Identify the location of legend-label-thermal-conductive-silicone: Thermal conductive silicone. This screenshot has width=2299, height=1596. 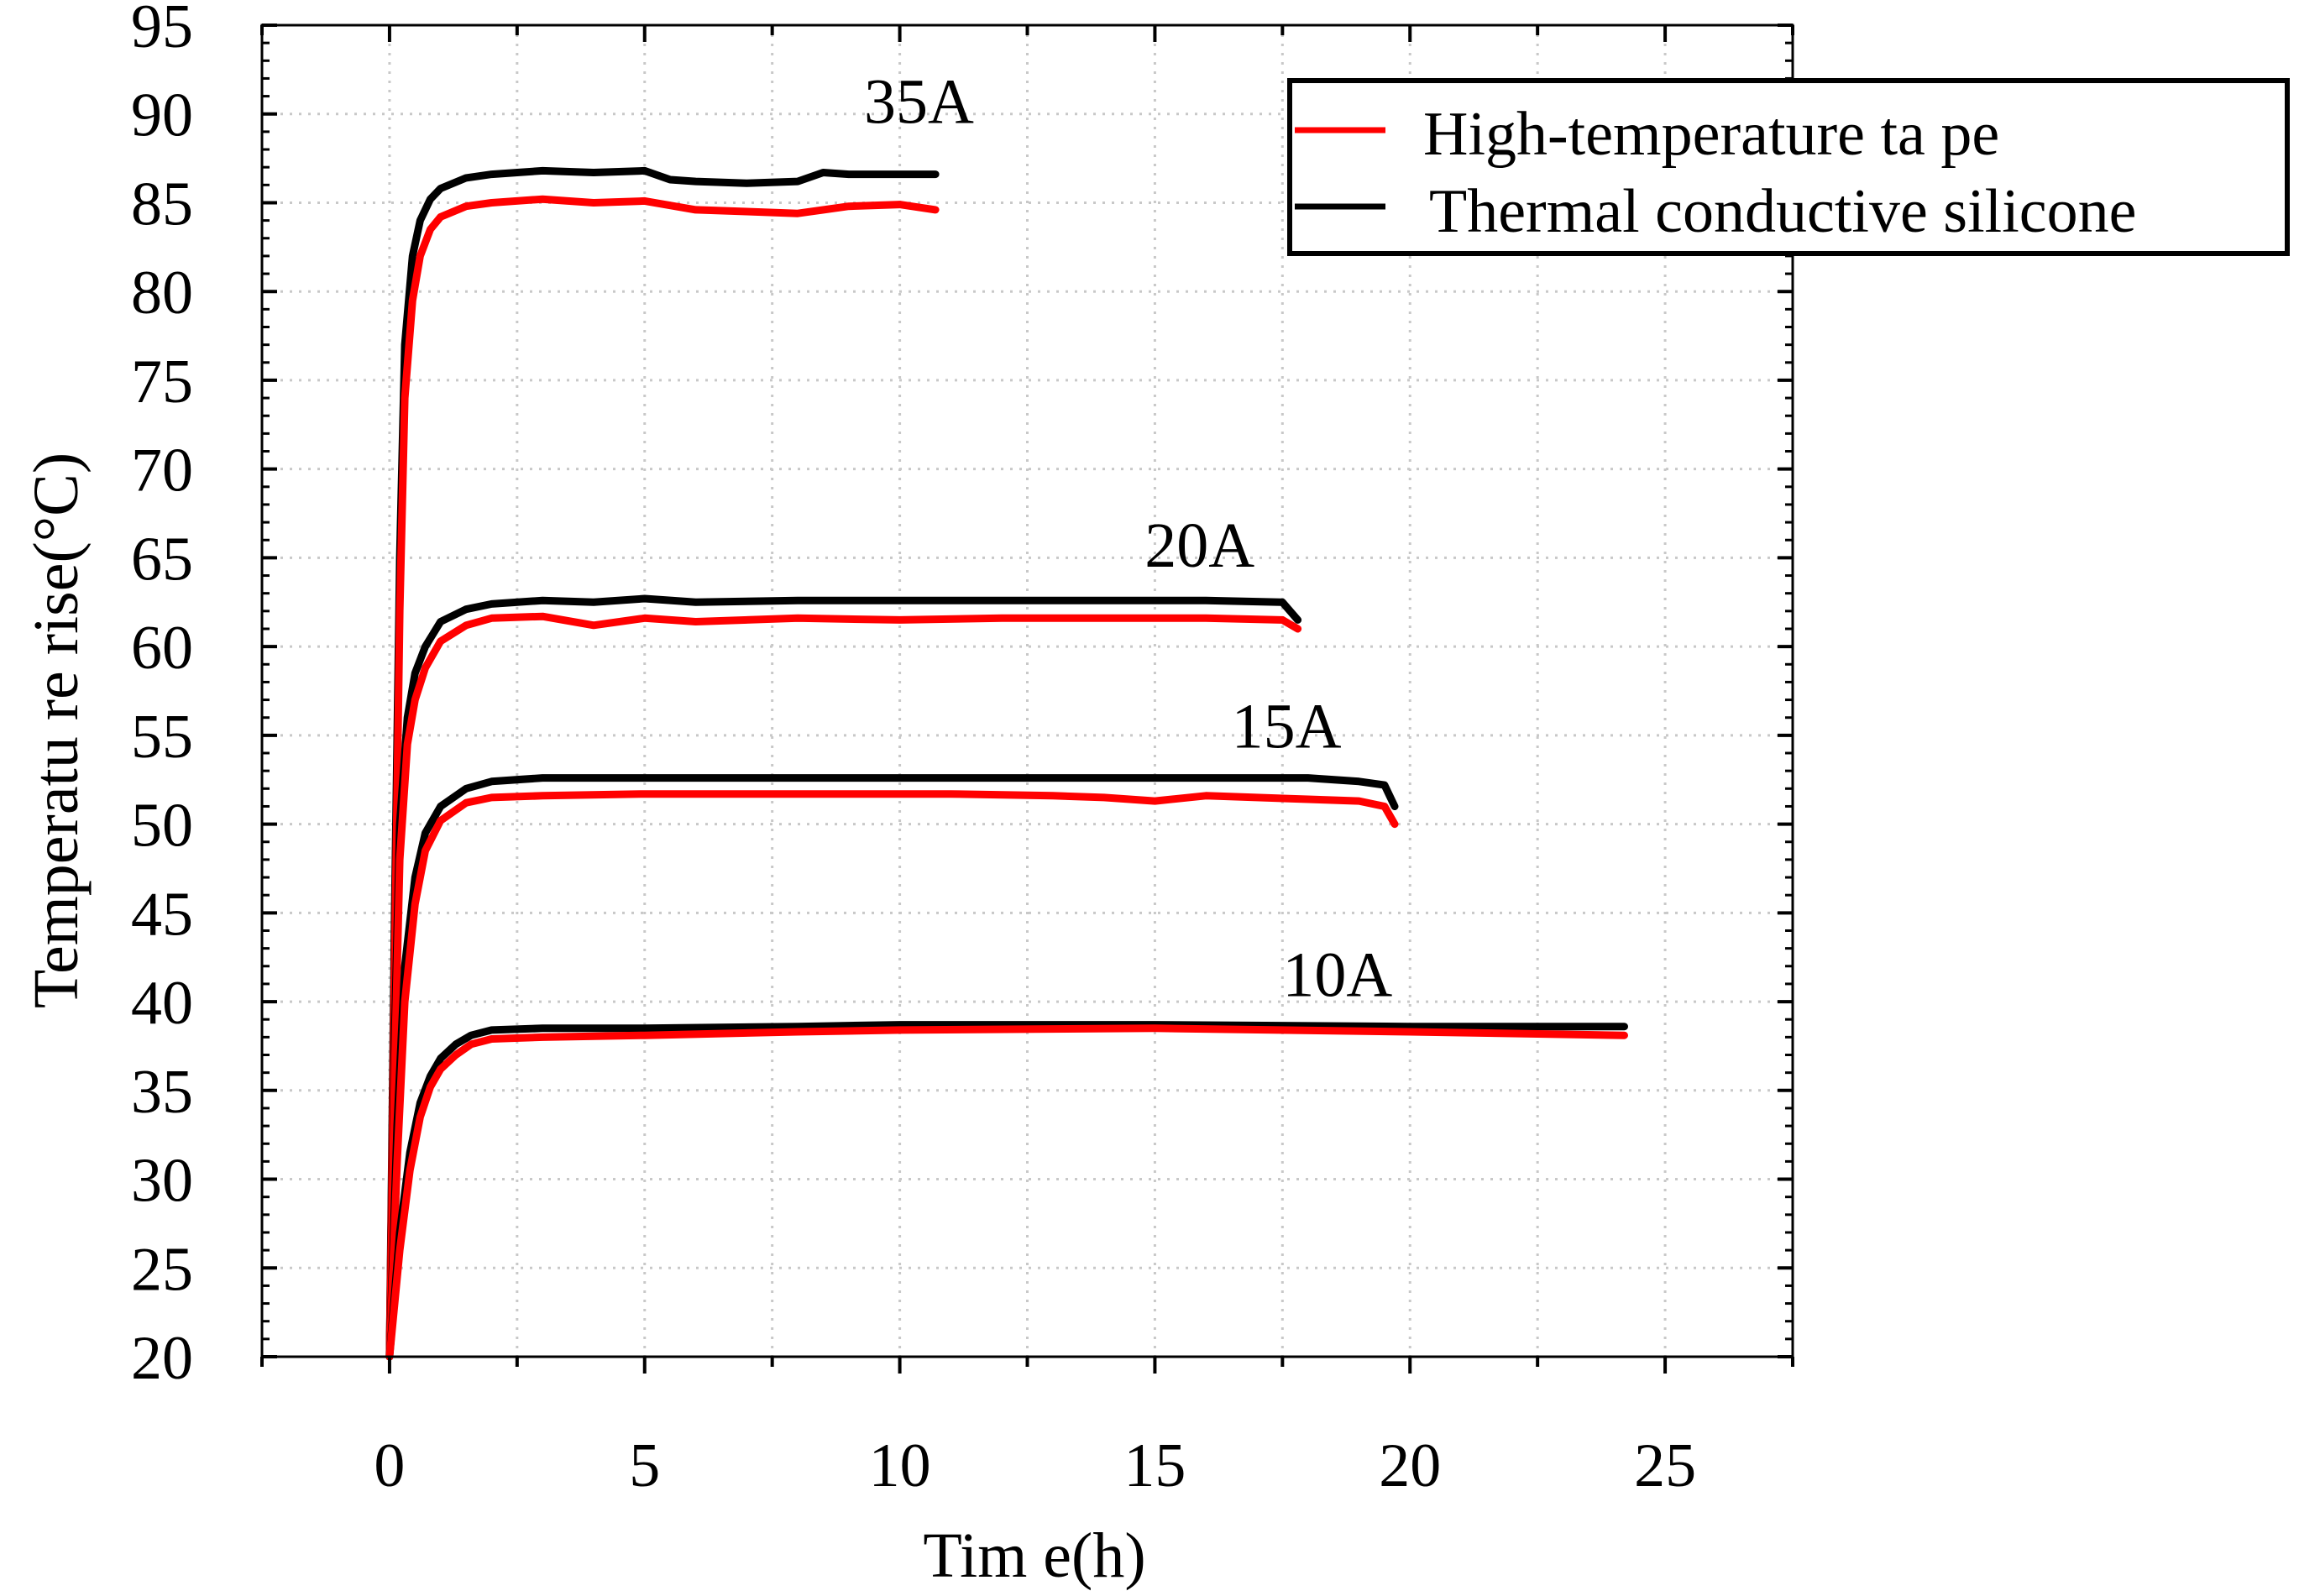
(1782, 211).